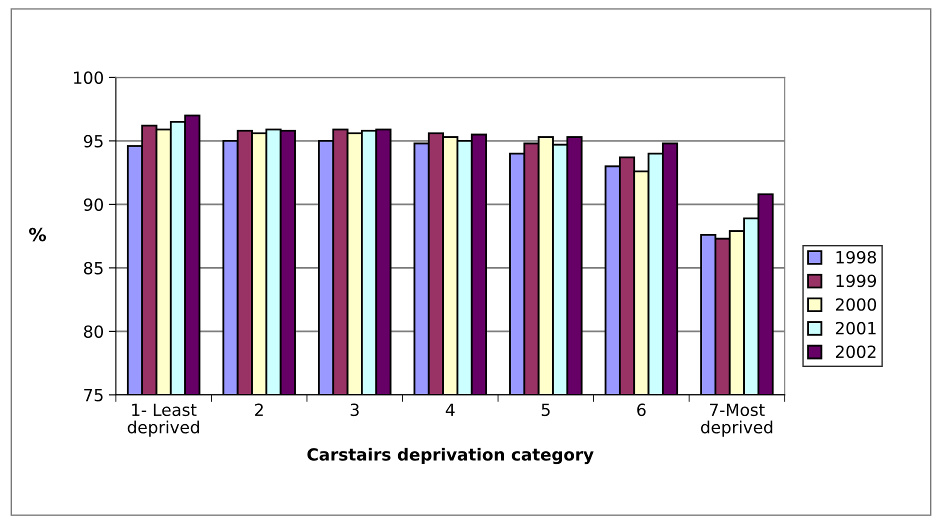 The width and height of the screenshot is (942, 523). What do you see at coordinates (856, 281) in the screenshot?
I see `legend-label: 1999` at bounding box center [856, 281].